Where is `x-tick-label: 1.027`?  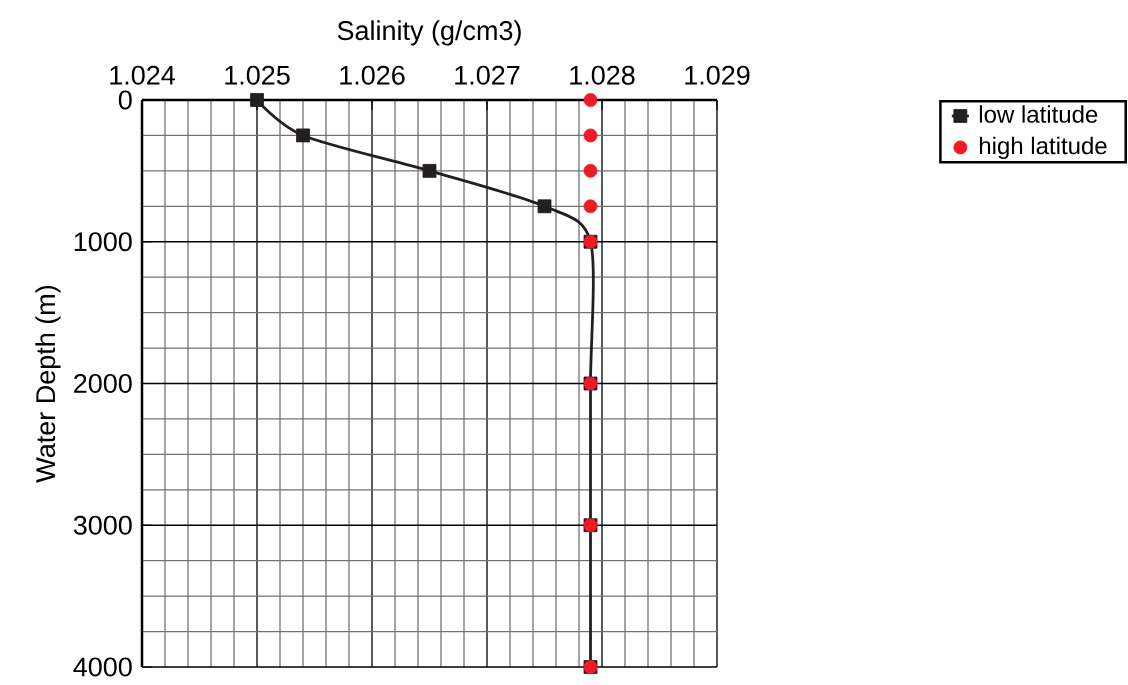 x-tick-label: 1.027 is located at coordinates (487, 75).